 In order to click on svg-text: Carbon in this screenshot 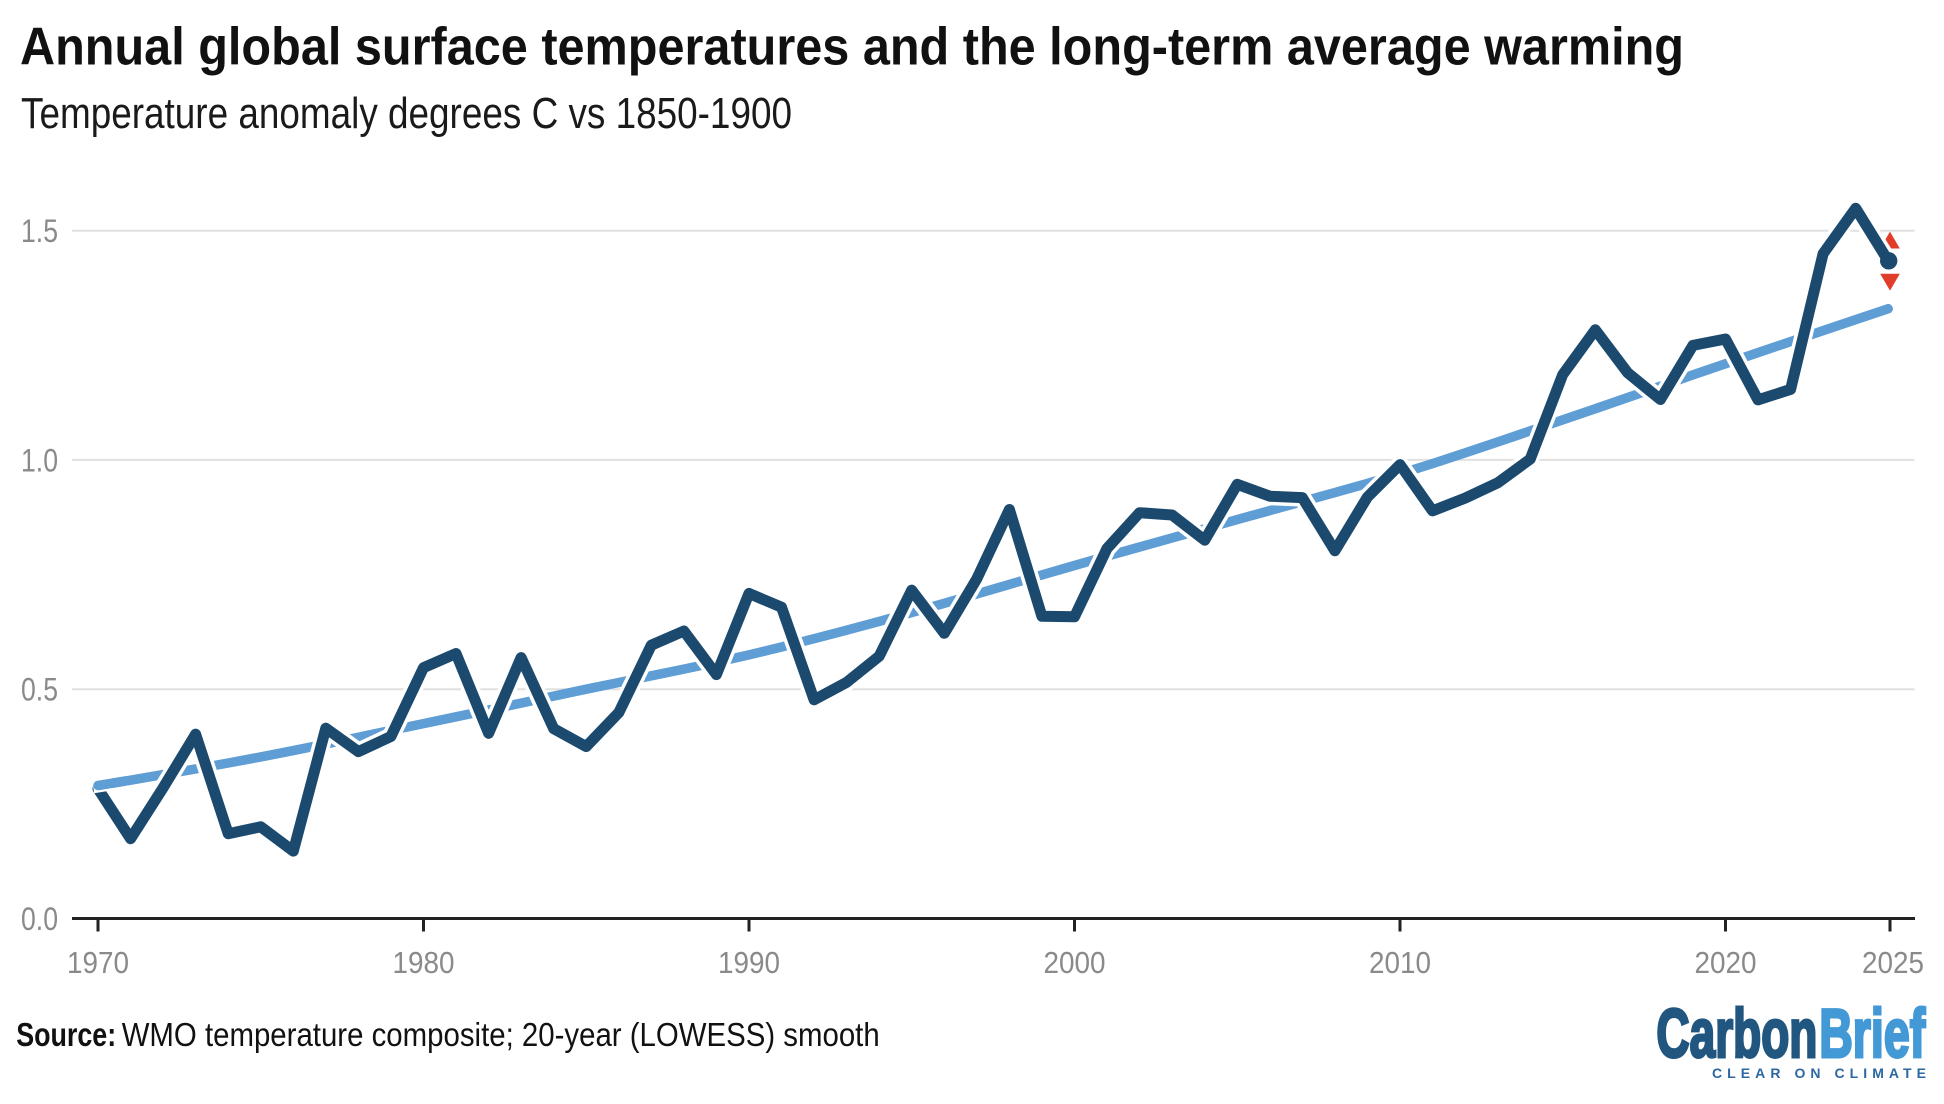, I will do `click(1736, 1033)`.